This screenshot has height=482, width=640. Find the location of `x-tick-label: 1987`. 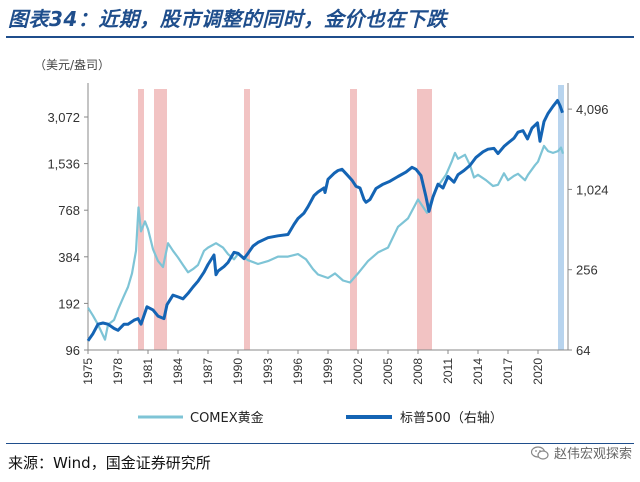

x-tick-label: 1987 is located at coordinates (208, 371).